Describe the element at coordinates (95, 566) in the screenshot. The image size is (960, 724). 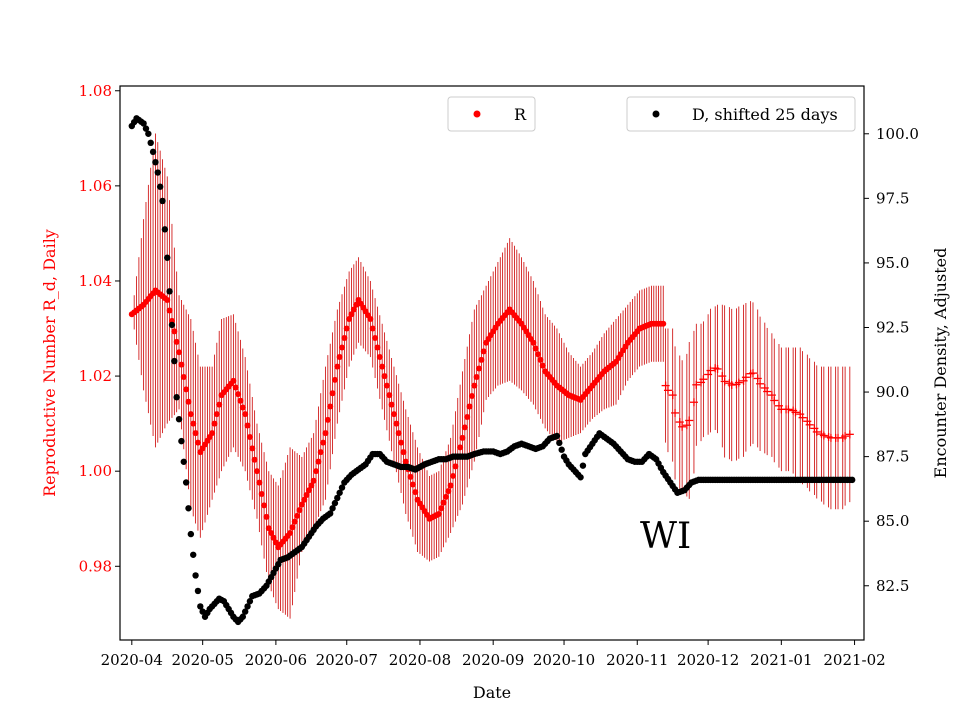
I see `y-left-tick-label: 0.98` at that location.